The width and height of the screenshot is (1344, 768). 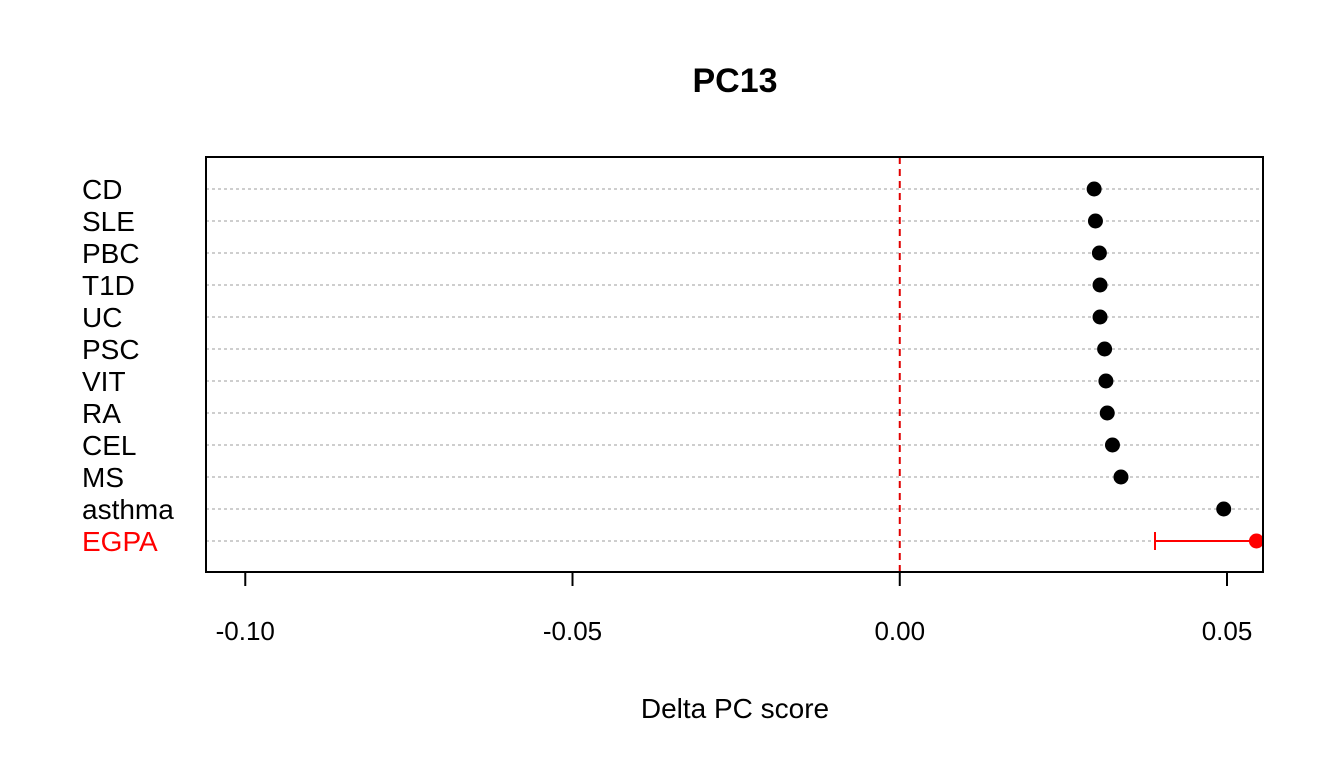 What do you see at coordinates (1099, 253) in the screenshot?
I see `data-point-pbc` at bounding box center [1099, 253].